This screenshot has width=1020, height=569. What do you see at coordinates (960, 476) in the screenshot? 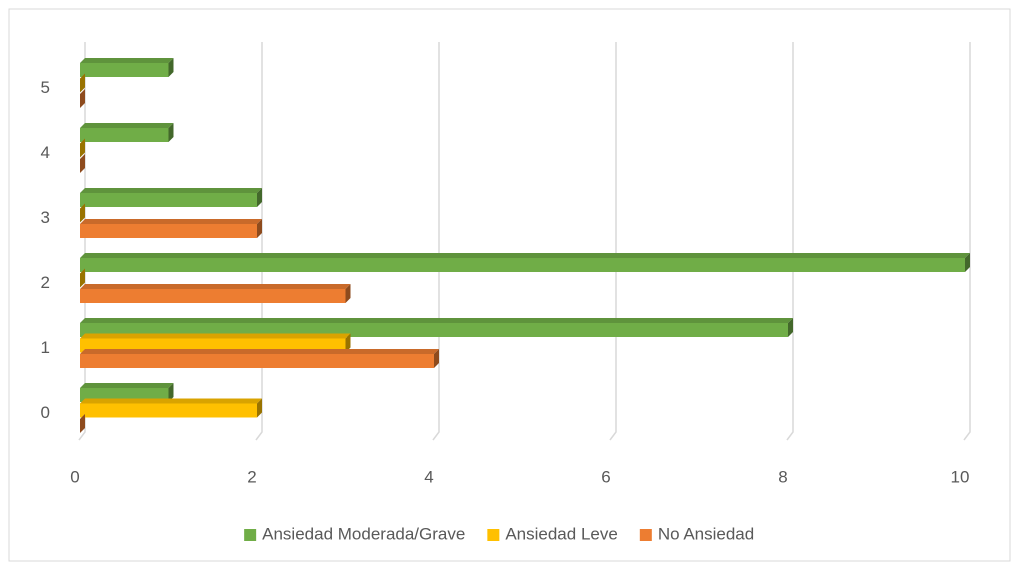
I see `x-tick-label: 10` at bounding box center [960, 476].